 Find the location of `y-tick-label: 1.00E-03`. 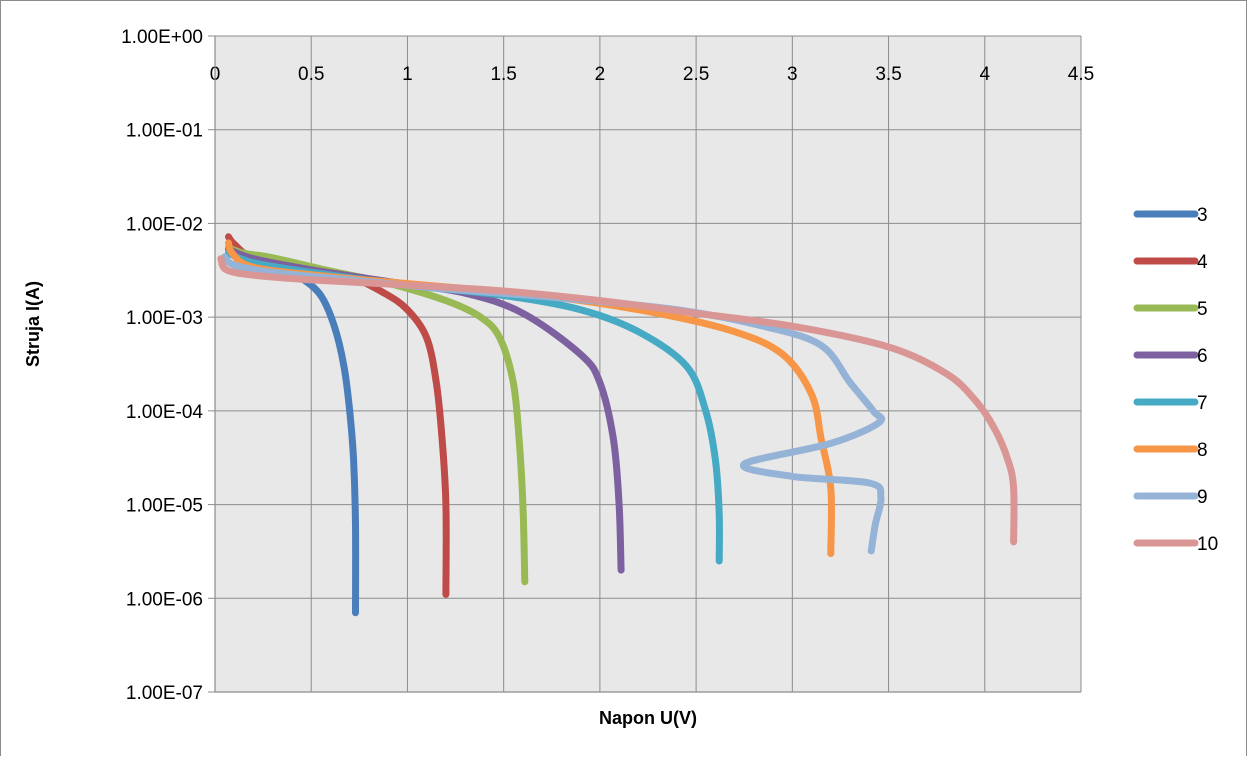

y-tick-label: 1.00E-03 is located at coordinates (164, 318).